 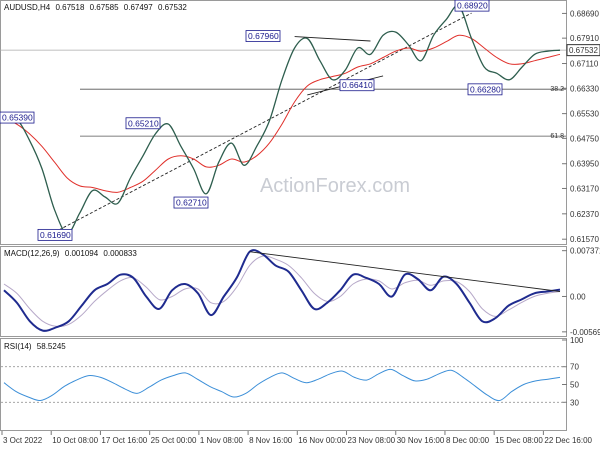 I want to click on macd-trendline, so click(x=405, y=271).